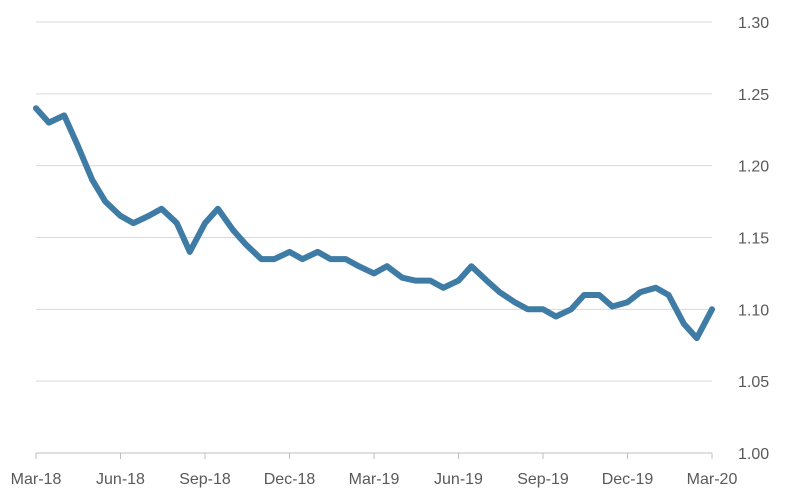  I want to click on y-tick-label: 1.00, so click(753, 454).